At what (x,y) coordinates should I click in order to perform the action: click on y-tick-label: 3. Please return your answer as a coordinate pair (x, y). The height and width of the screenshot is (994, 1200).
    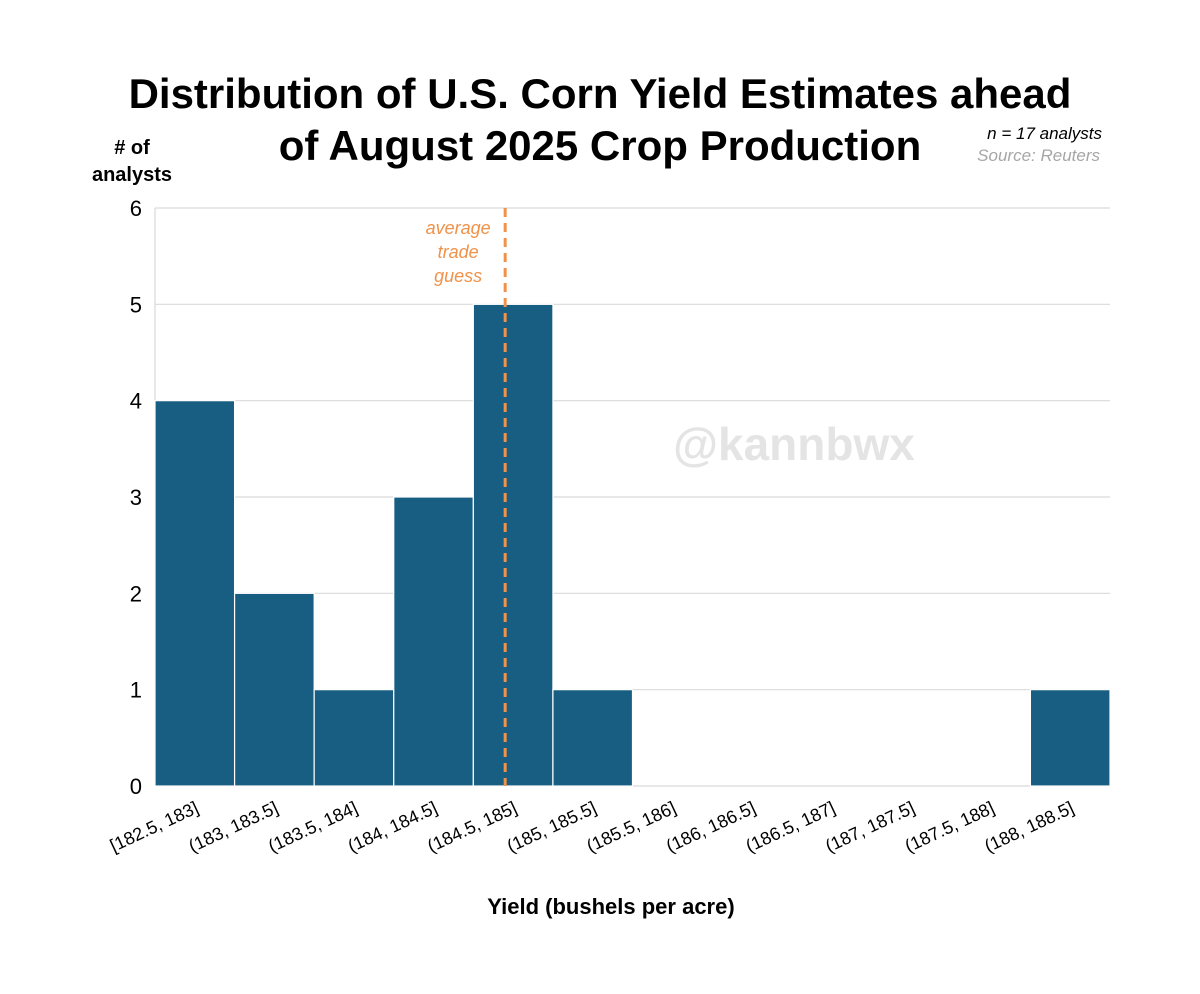
    Looking at the image, I should click on (136, 497).